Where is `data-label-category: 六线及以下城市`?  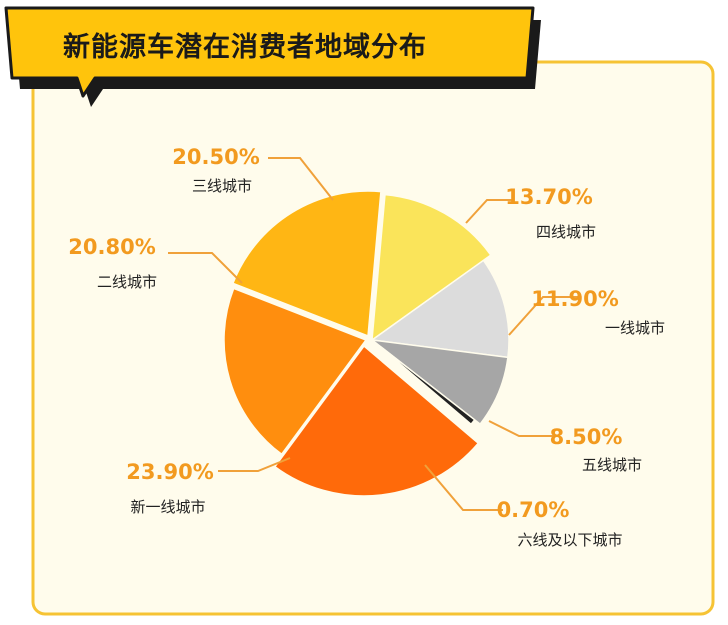 data-label-category: 六线及以下城市 is located at coordinates (569, 540).